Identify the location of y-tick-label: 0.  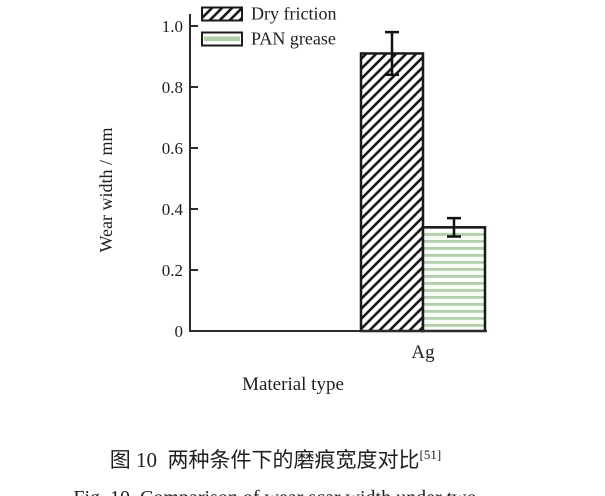
(179, 331).